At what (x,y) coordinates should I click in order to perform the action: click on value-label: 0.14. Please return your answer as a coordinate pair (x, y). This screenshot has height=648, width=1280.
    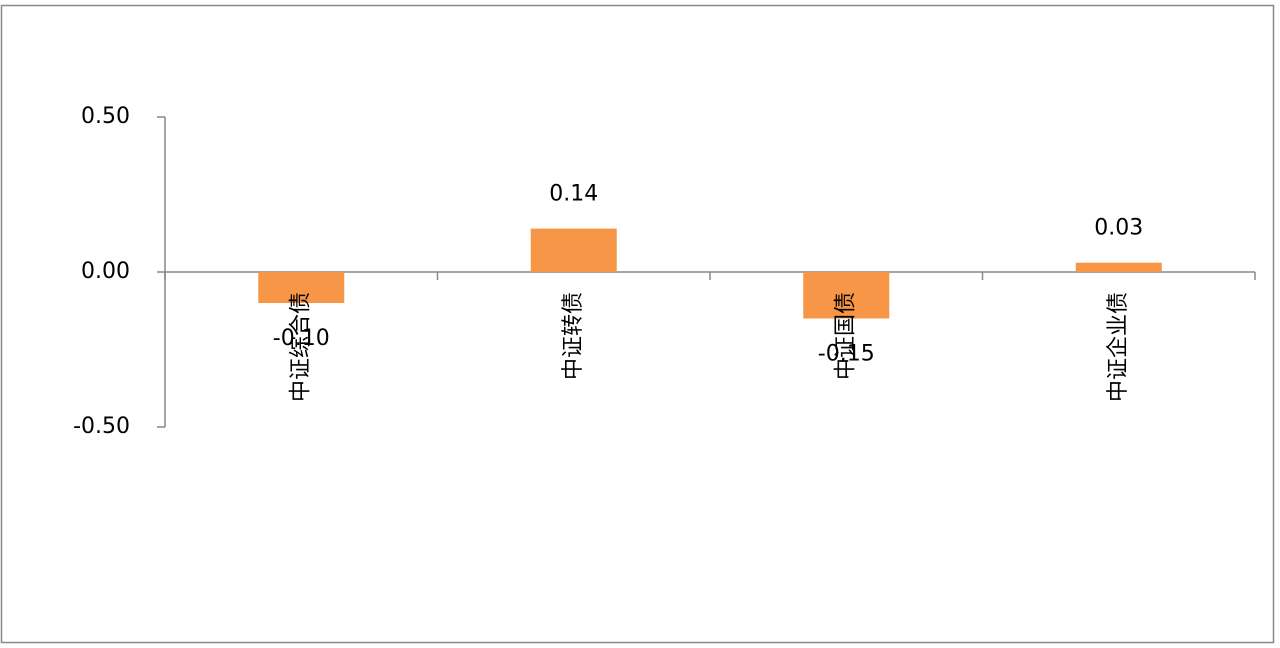
    Looking at the image, I should click on (573, 194).